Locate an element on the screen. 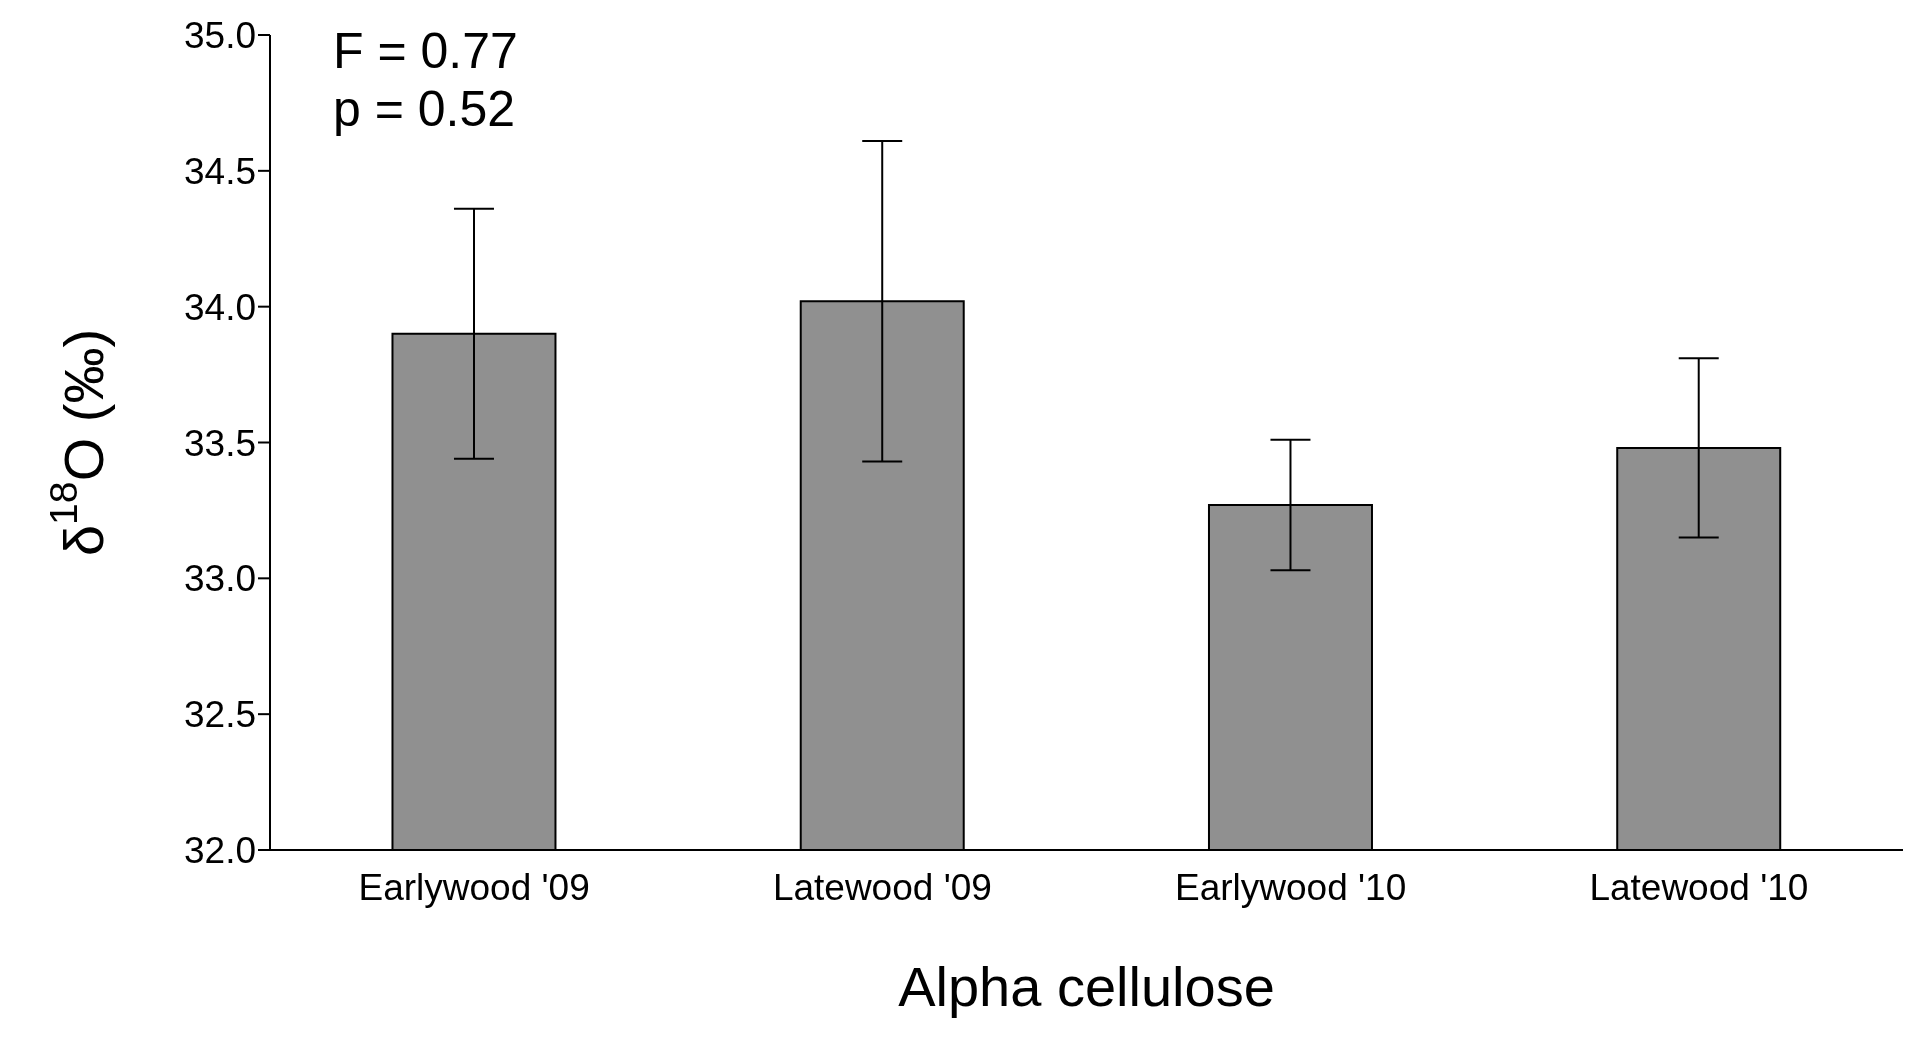  y-tick-label: 32.5 is located at coordinates (219, 715).